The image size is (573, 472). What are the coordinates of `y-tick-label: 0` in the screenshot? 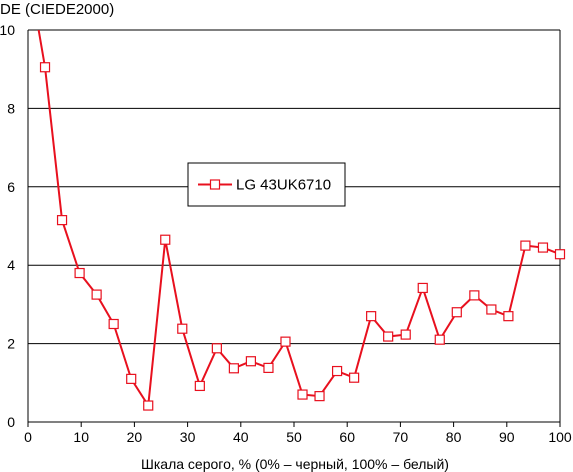 It's located at (11, 422).